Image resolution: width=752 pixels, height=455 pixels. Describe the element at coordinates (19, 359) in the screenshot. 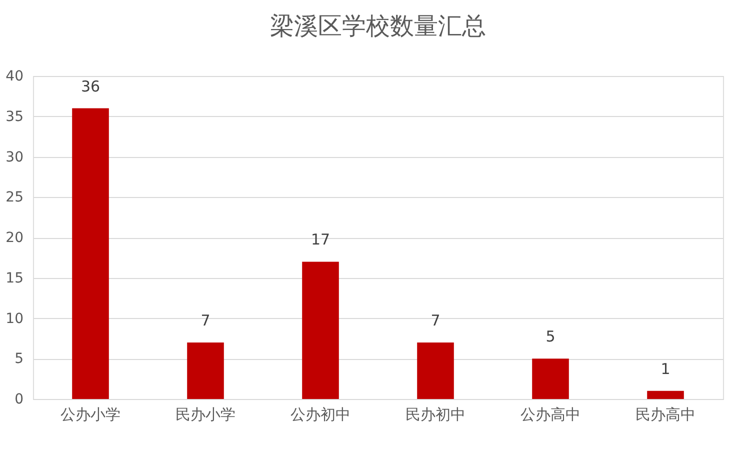

I see `y-tick-label: 5` at that location.